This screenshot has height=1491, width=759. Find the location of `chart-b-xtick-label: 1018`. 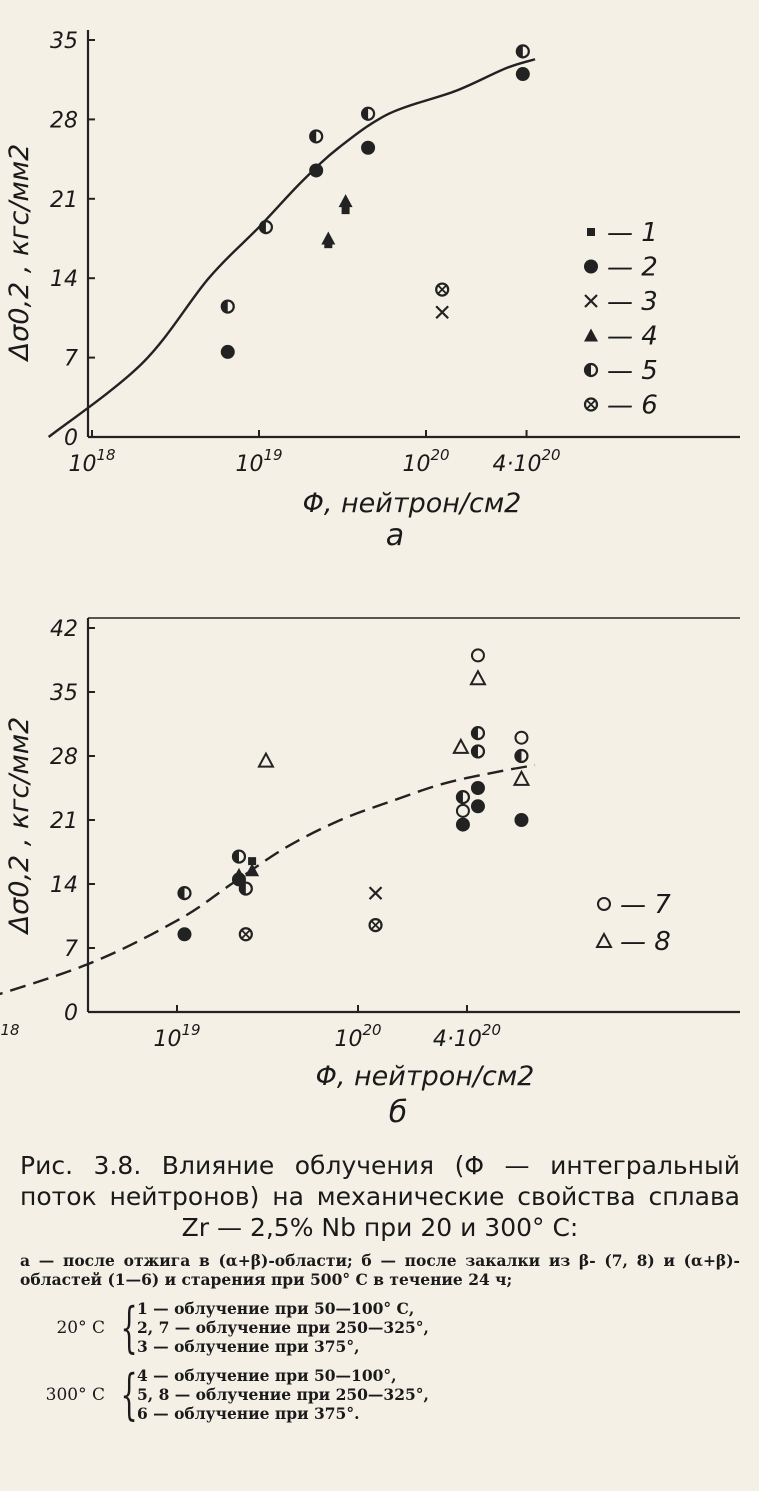

chart-b-xtick-label: 1018 is located at coordinates (10, 1036).